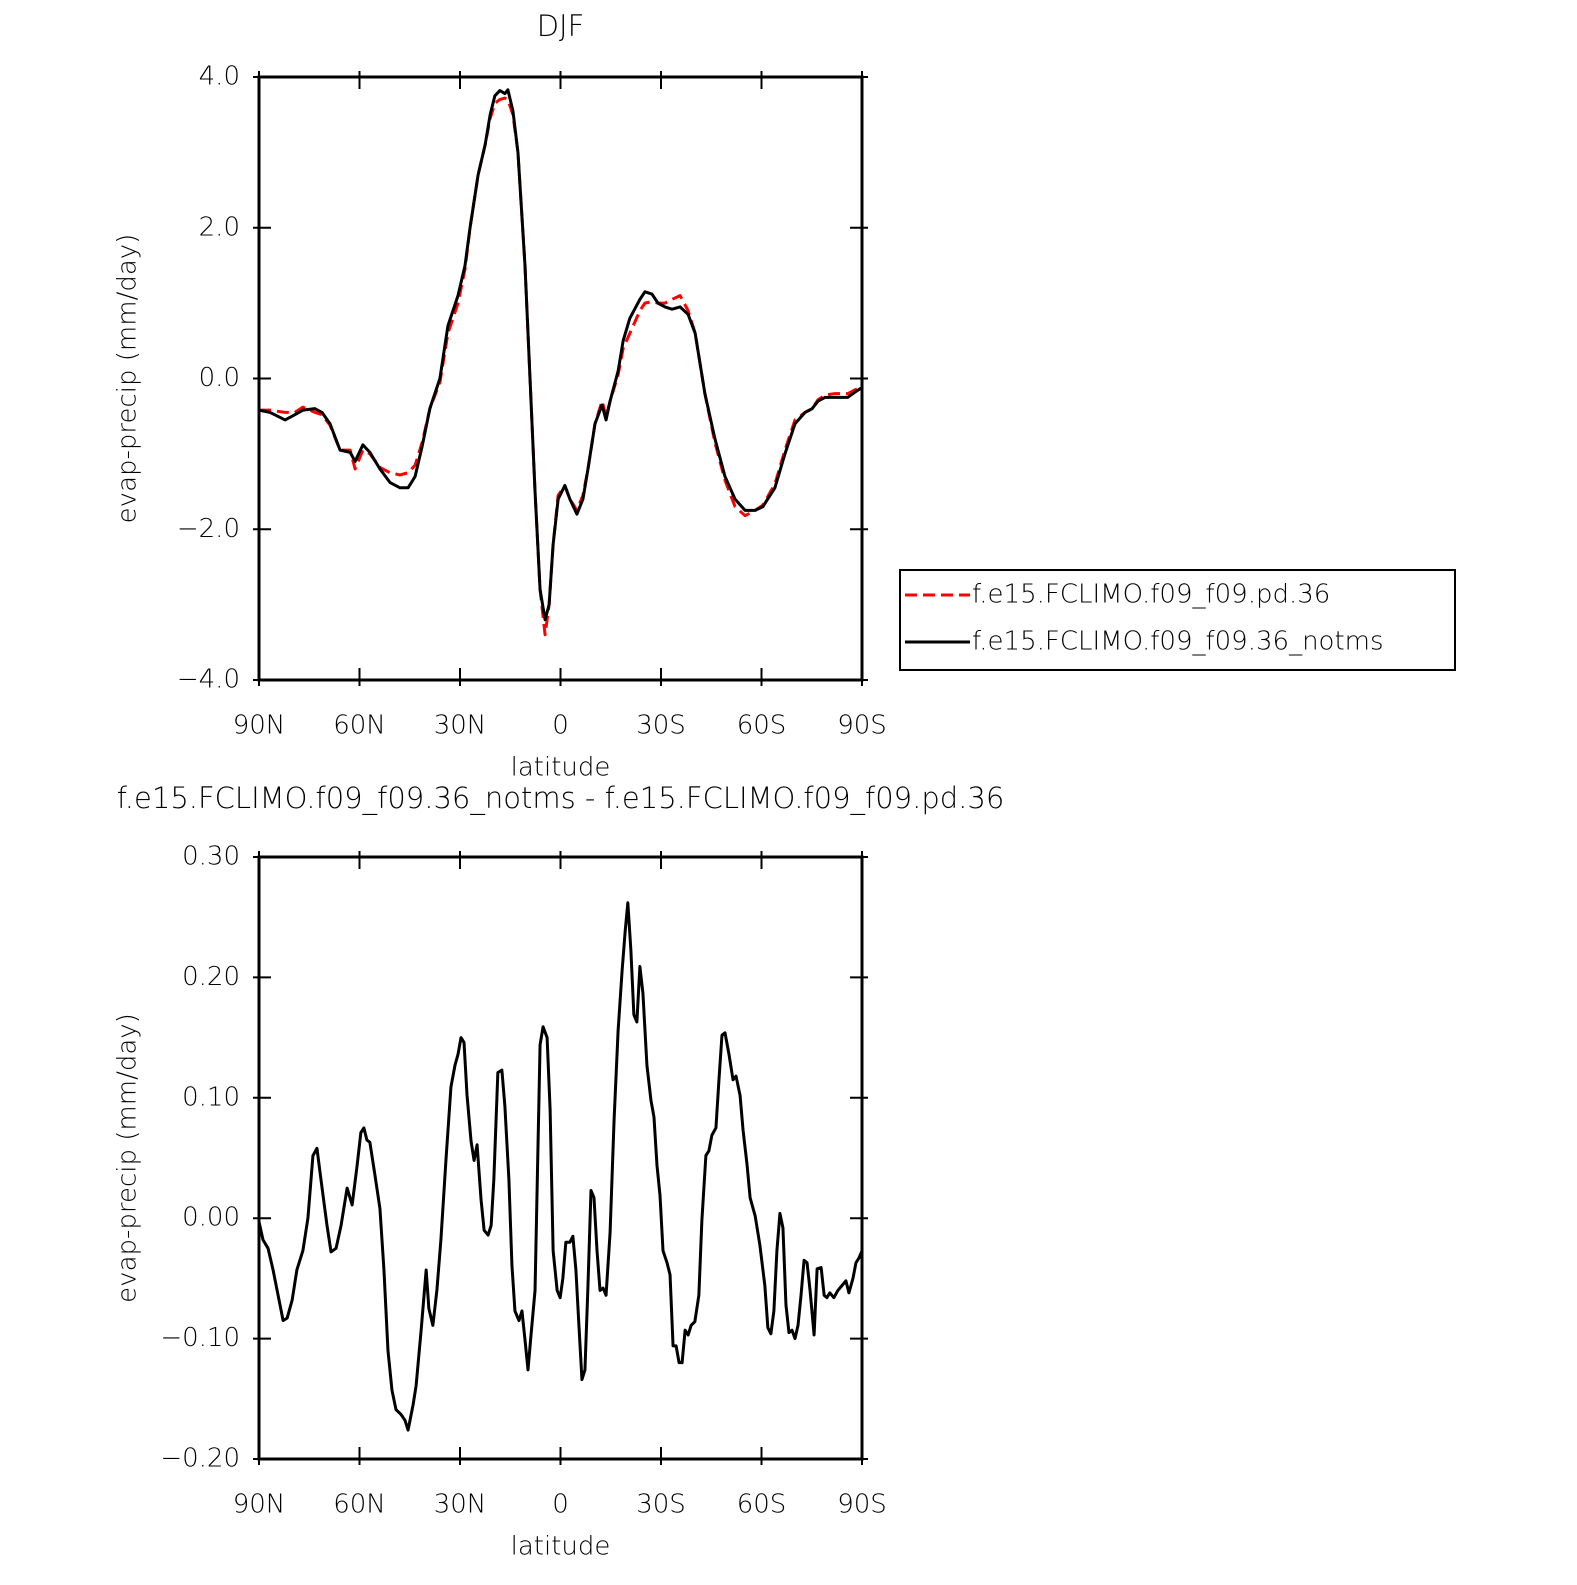 This screenshot has height=1585, width=1577. What do you see at coordinates (208, 680) in the screenshot?
I see `y-tick-label: −4.0` at bounding box center [208, 680].